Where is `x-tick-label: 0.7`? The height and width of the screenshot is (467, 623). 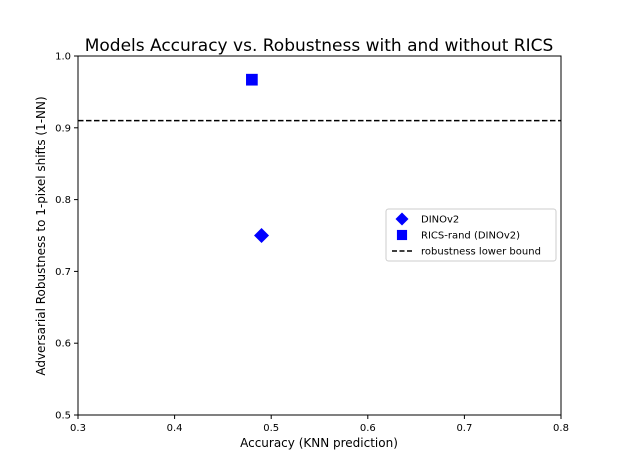
x-tick-label: 0.7 is located at coordinates (464, 428).